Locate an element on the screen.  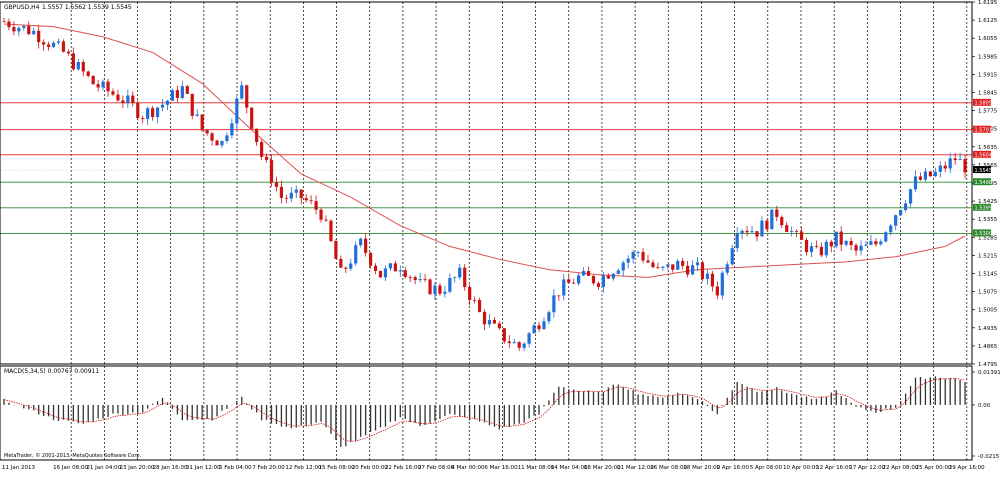
x-tick-label: 10 Apr 00:00 is located at coordinates (801, 468).